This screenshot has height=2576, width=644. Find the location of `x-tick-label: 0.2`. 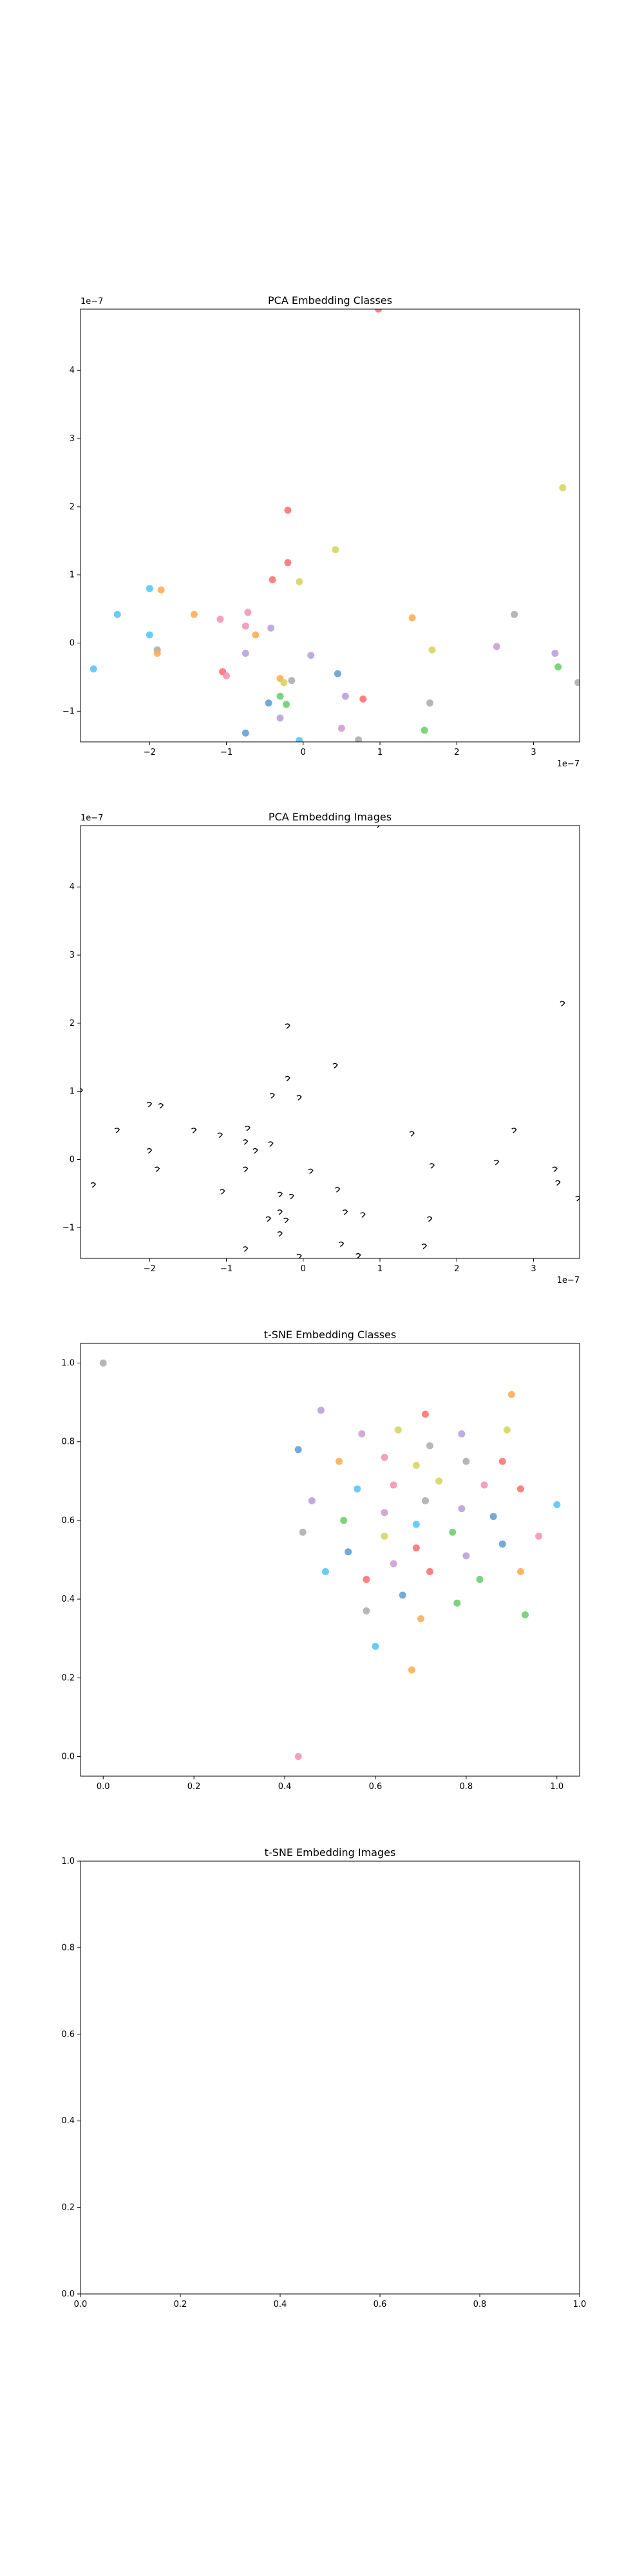

x-tick-label: 0.2 is located at coordinates (194, 1787).